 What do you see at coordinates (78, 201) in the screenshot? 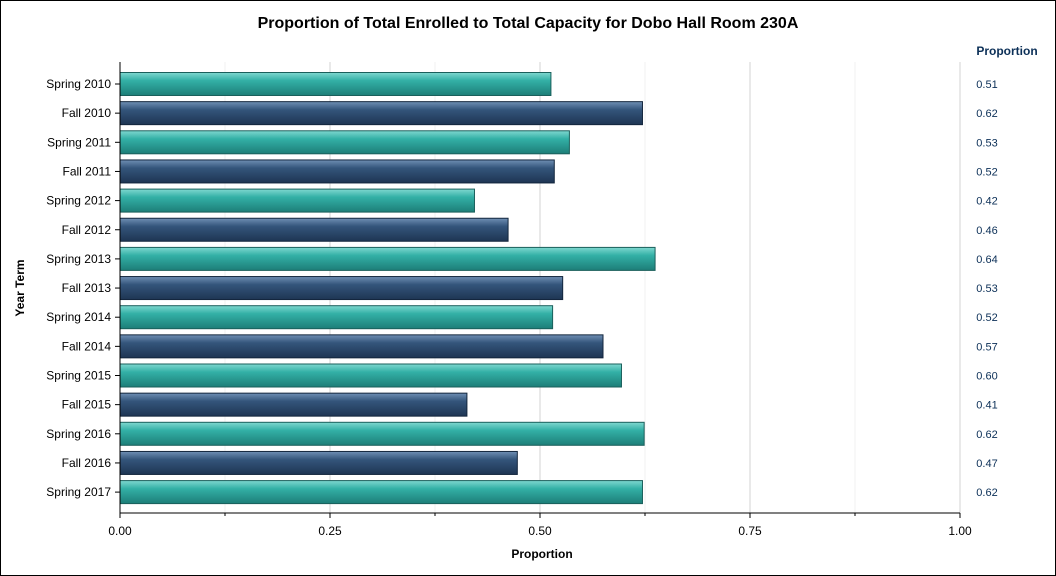
I see `y-tick-label: Spring 2012` at bounding box center [78, 201].